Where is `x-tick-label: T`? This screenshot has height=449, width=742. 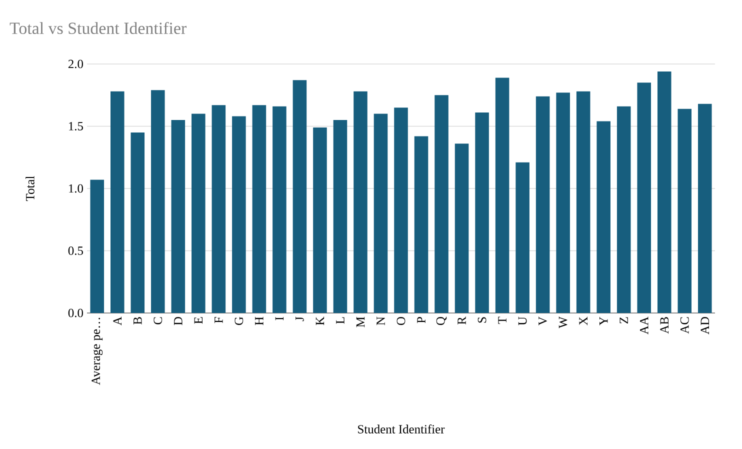 x-tick-label: T is located at coordinates (502, 320).